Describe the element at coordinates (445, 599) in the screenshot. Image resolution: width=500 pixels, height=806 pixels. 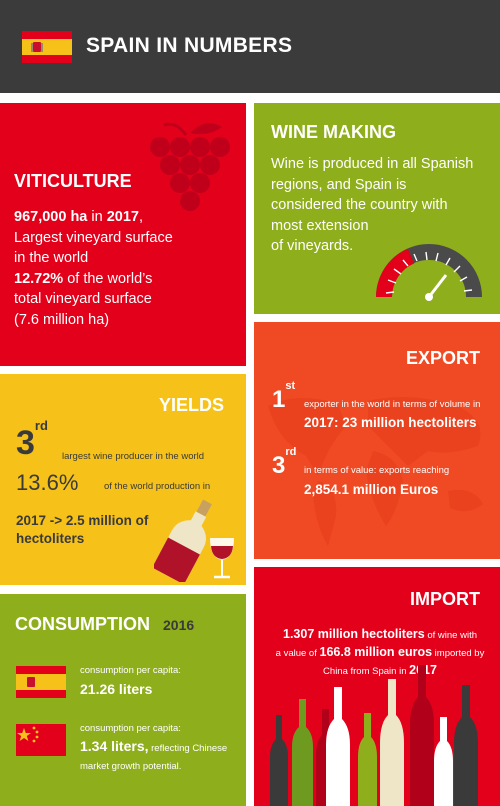
I see `import-heading: IMPORT` at that location.